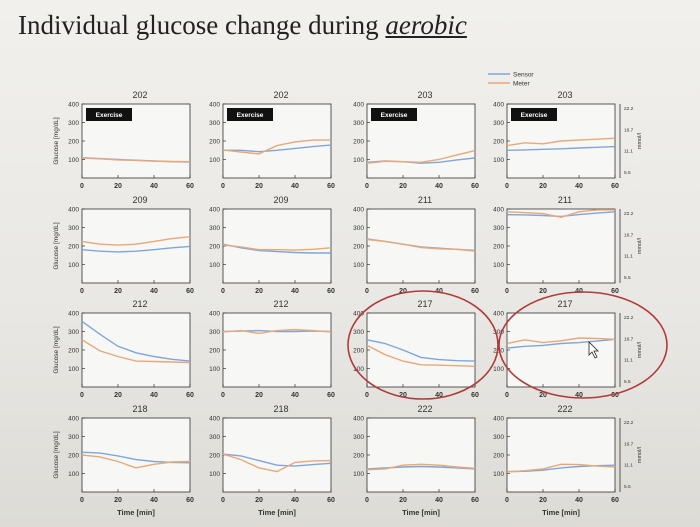 This screenshot has height=527, width=700. I want to click on chart-panel-3: 100 200 300 400 0 20 40 60 203 Exercise, so click(416, 140).